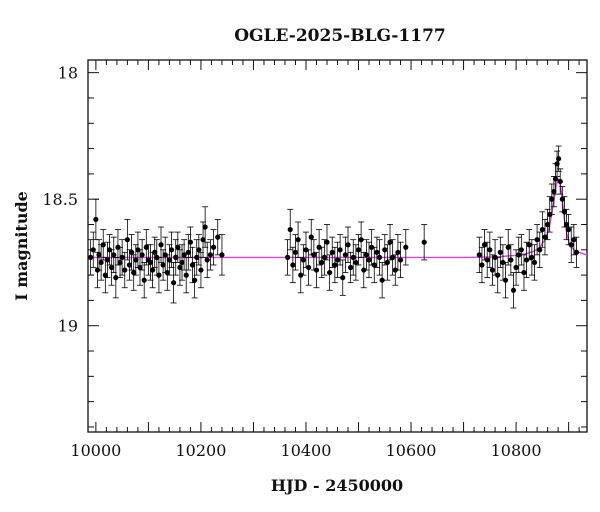 The height and width of the screenshot is (512, 600). What do you see at coordinates (200, 450) in the screenshot?
I see `x-tick-label: 10200` at bounding box center [200, 450].